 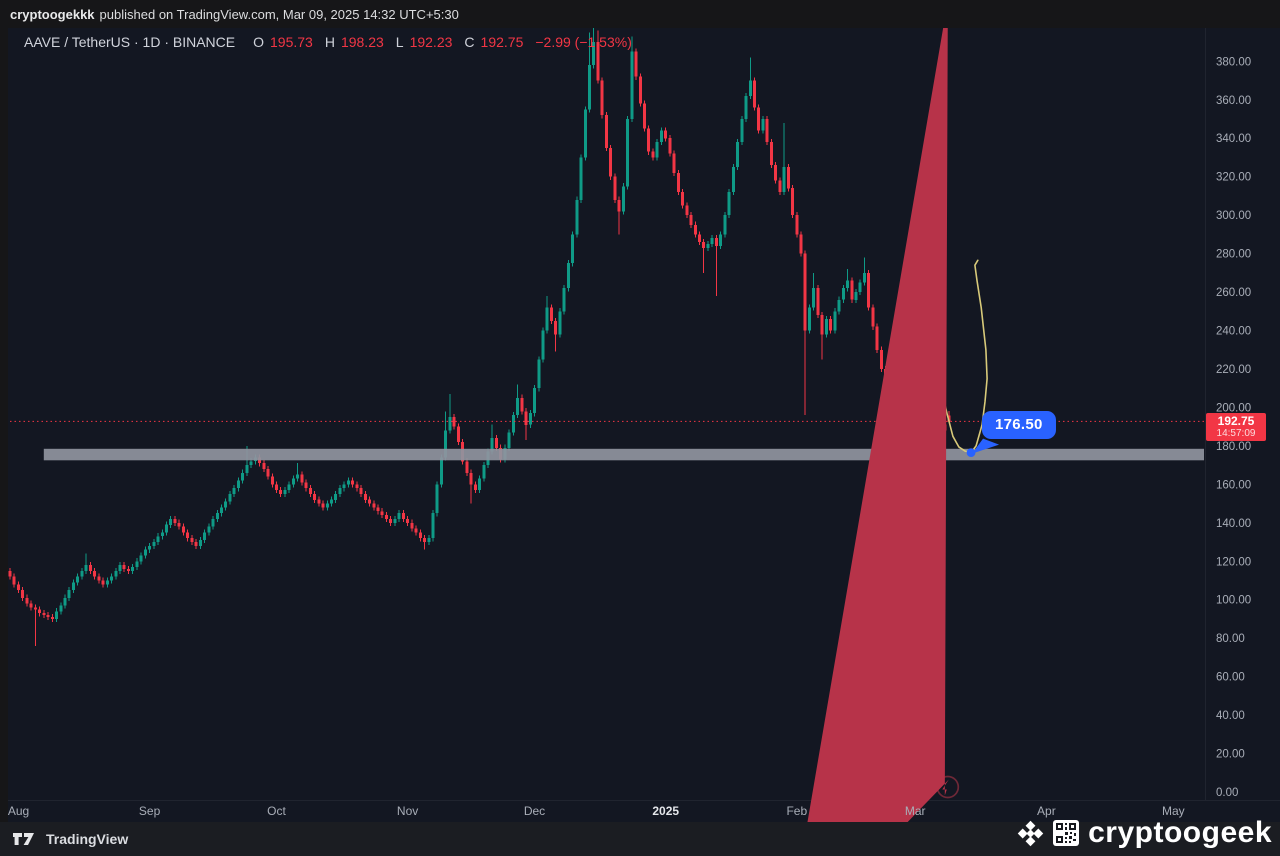 What do you see at coordinates (1173, 811) in the screenshot?
I see `svg-text: May` at bounding box center [1173, 811].